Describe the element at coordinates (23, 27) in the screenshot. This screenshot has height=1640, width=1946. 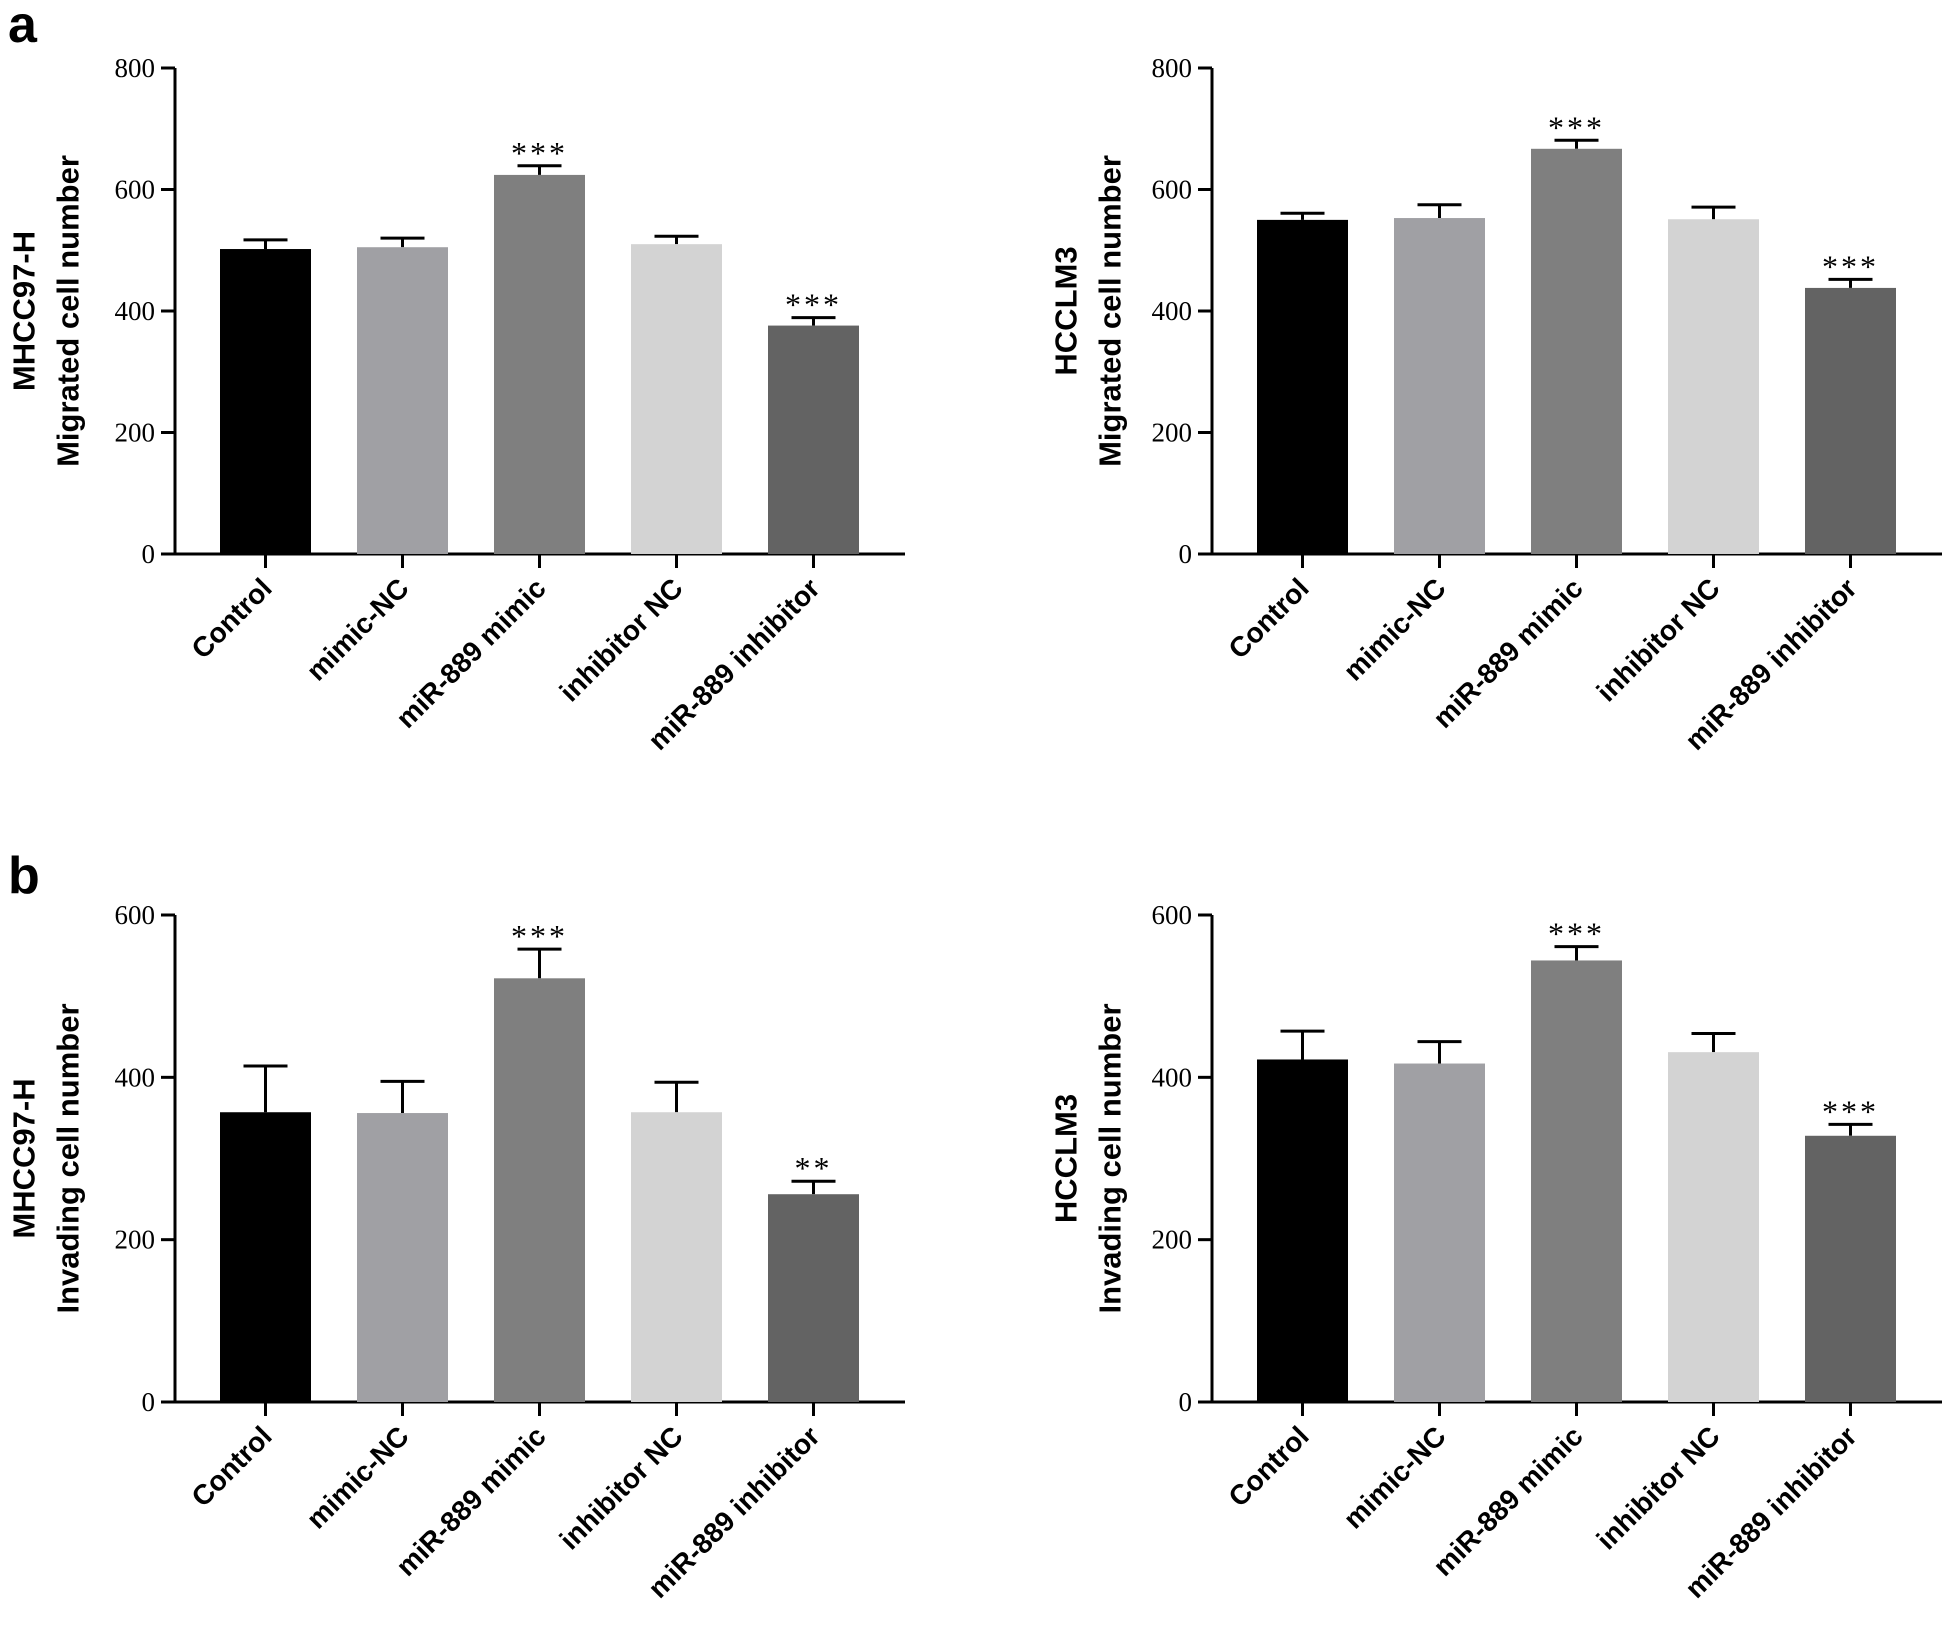
I see `panel-label-a: a` at that location.